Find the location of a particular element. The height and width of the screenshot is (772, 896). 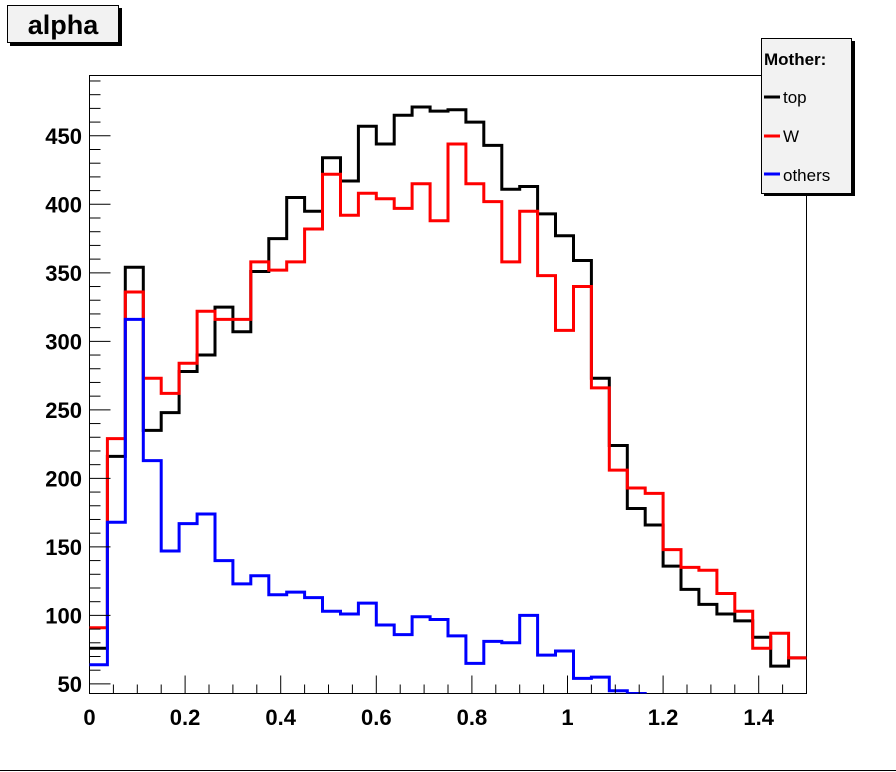

y-tick-label: 400 is located at coordinates (63, 204).